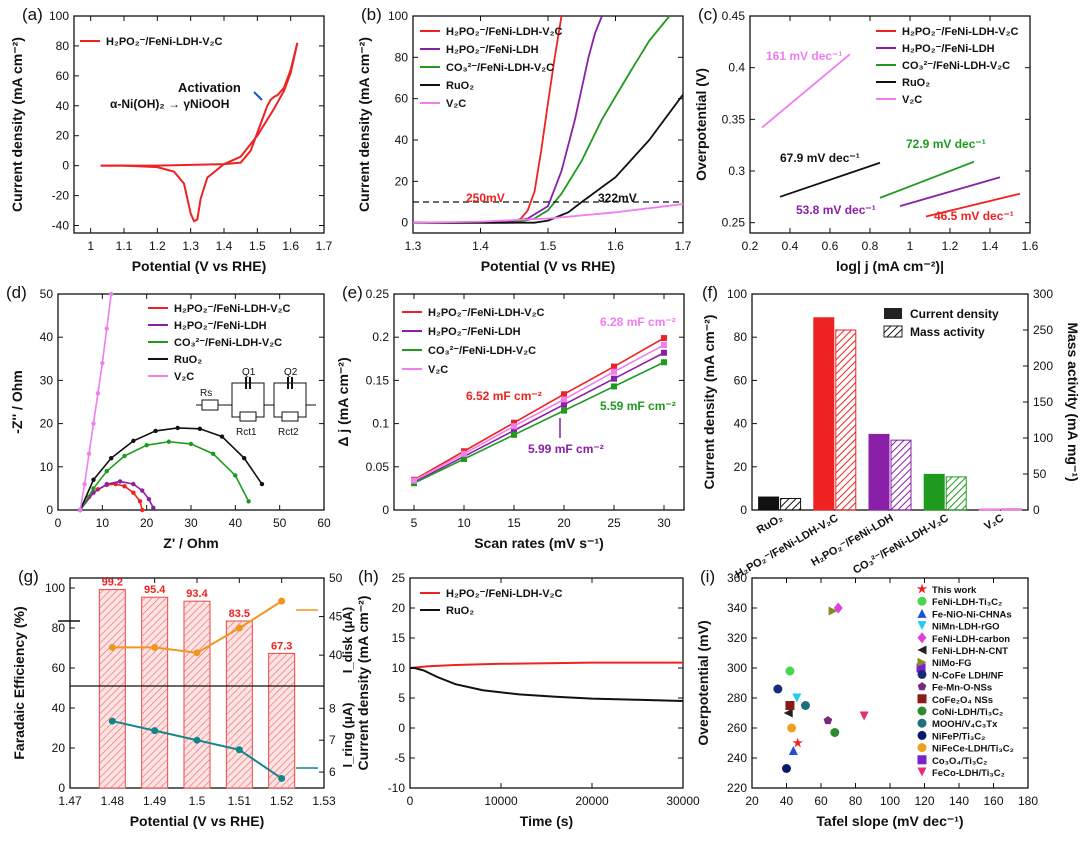 The image size is (1080, 842). What do you see at coordinates (47, 337) in the screenshot?
I see `y-tick-label: 40` at bounding box center [47, 337].